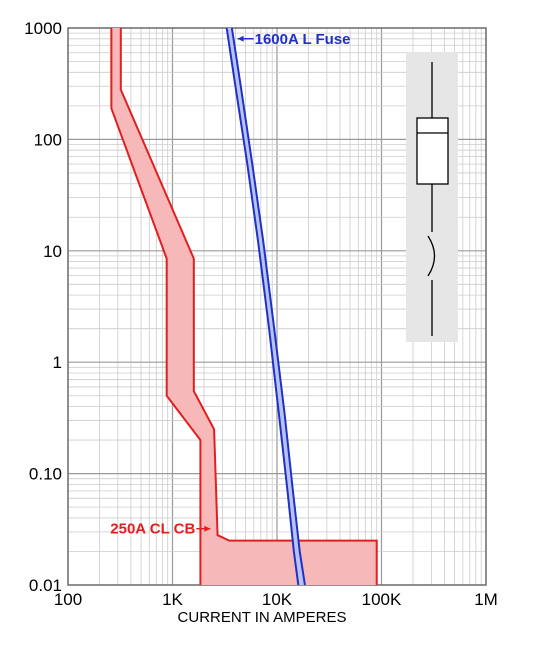 The width and height of the screenshot is (537, 648). Describe the element at coordinates (486, 599) in the screenshot. I see `x-tick-label: 1M` at that location.